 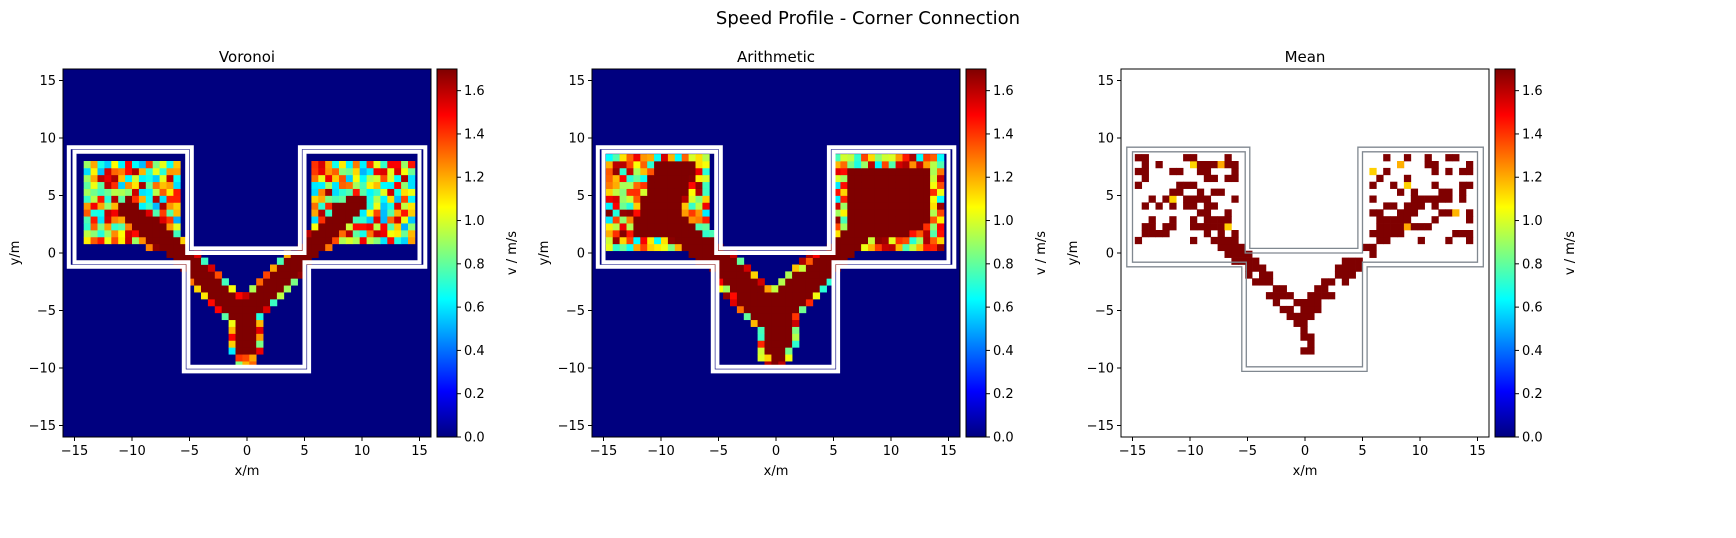 I want to click on y-tick-label: −5, so click(x=1104, y=311).